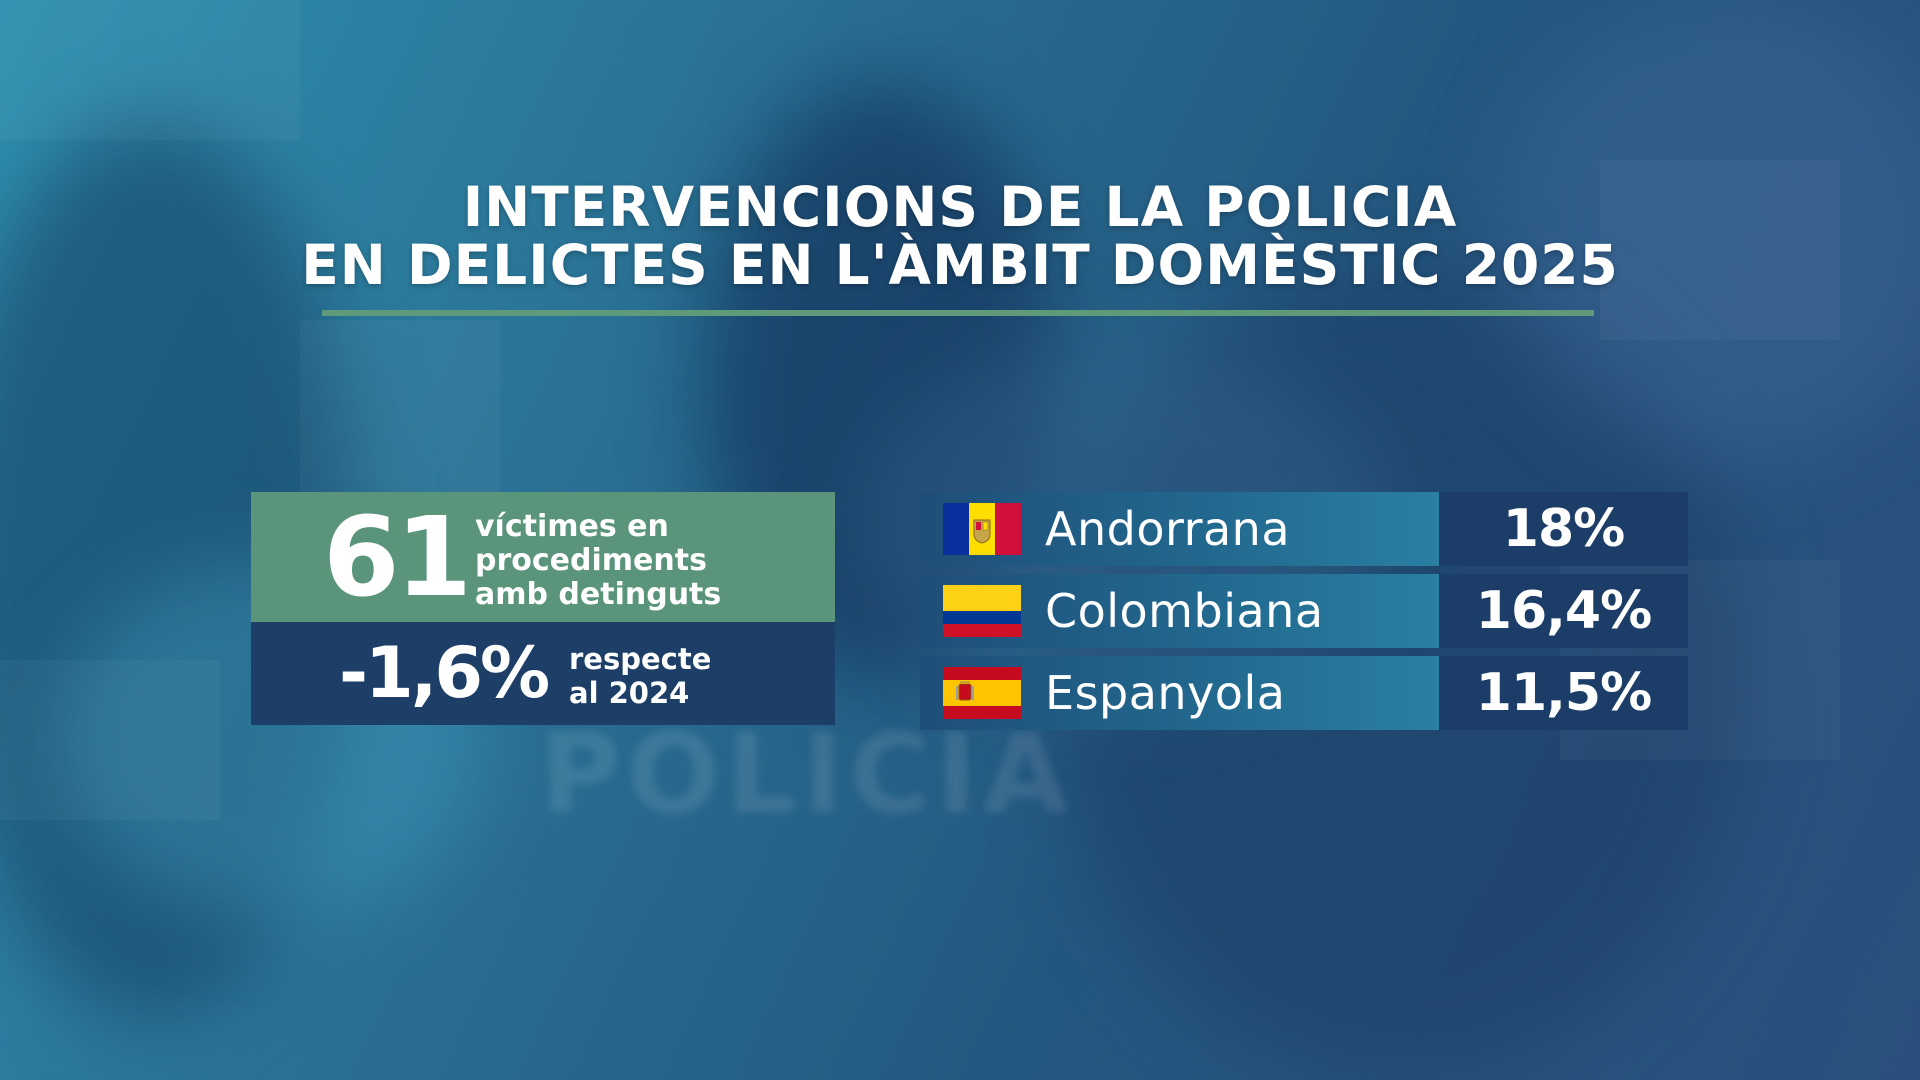  I want to click on title-line-1: INTERVENCIONS DE LA POLICIA, so click(960, 207).